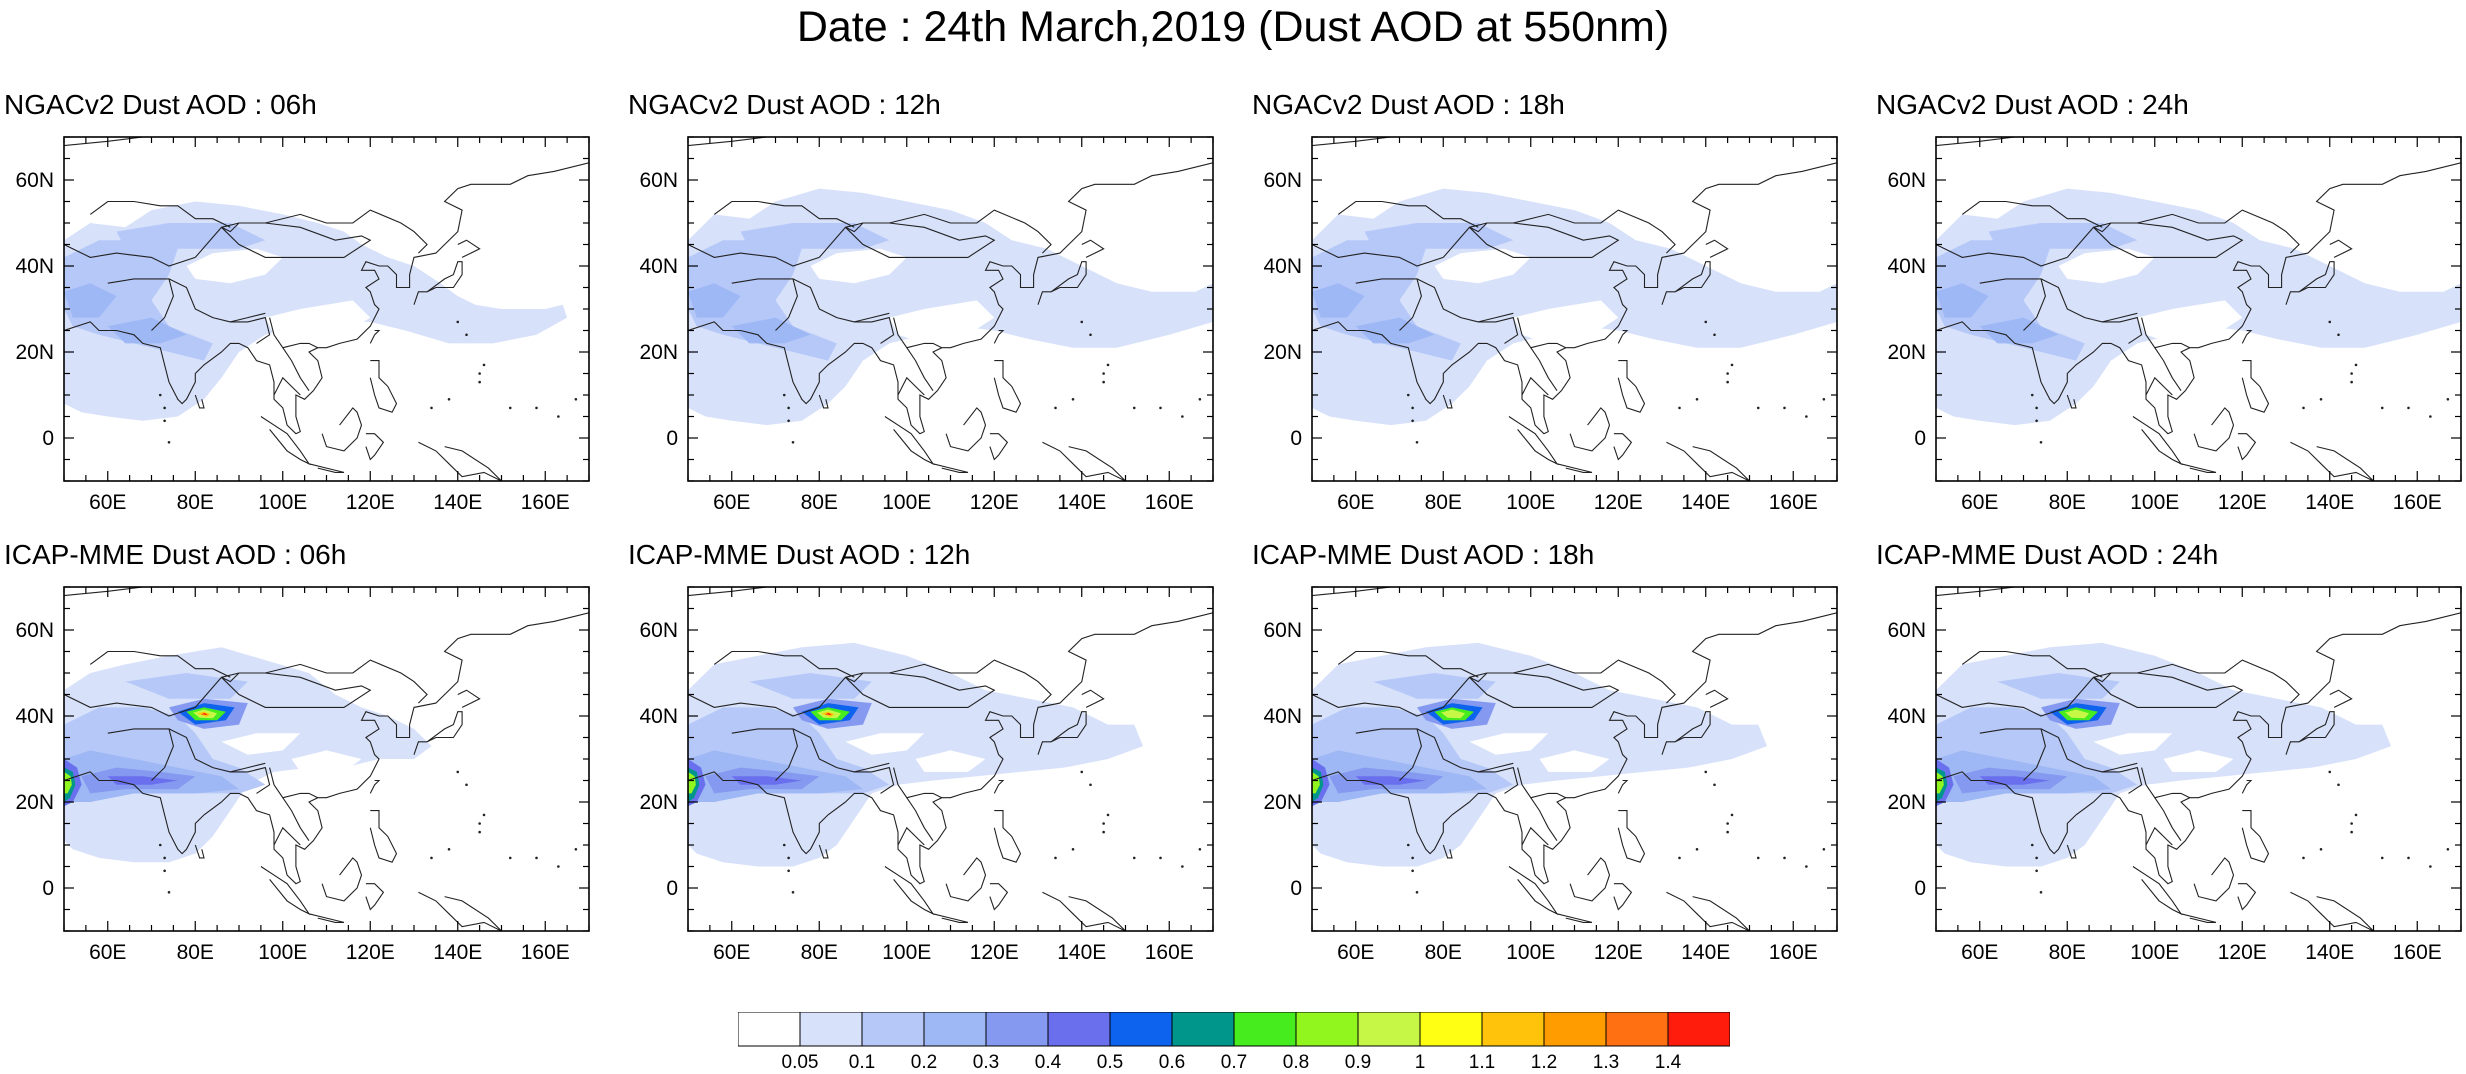  Describe the element at coordinates (1234, 1062) in the screenshot. I see `colorbar-label: 0.7` at that location.